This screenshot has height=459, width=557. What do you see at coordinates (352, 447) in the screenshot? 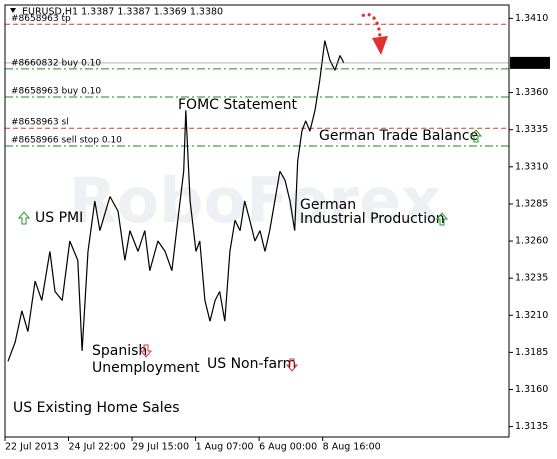
I see `x-tick-label: 8 Aug 16:00` at bounding box center [352, 447].